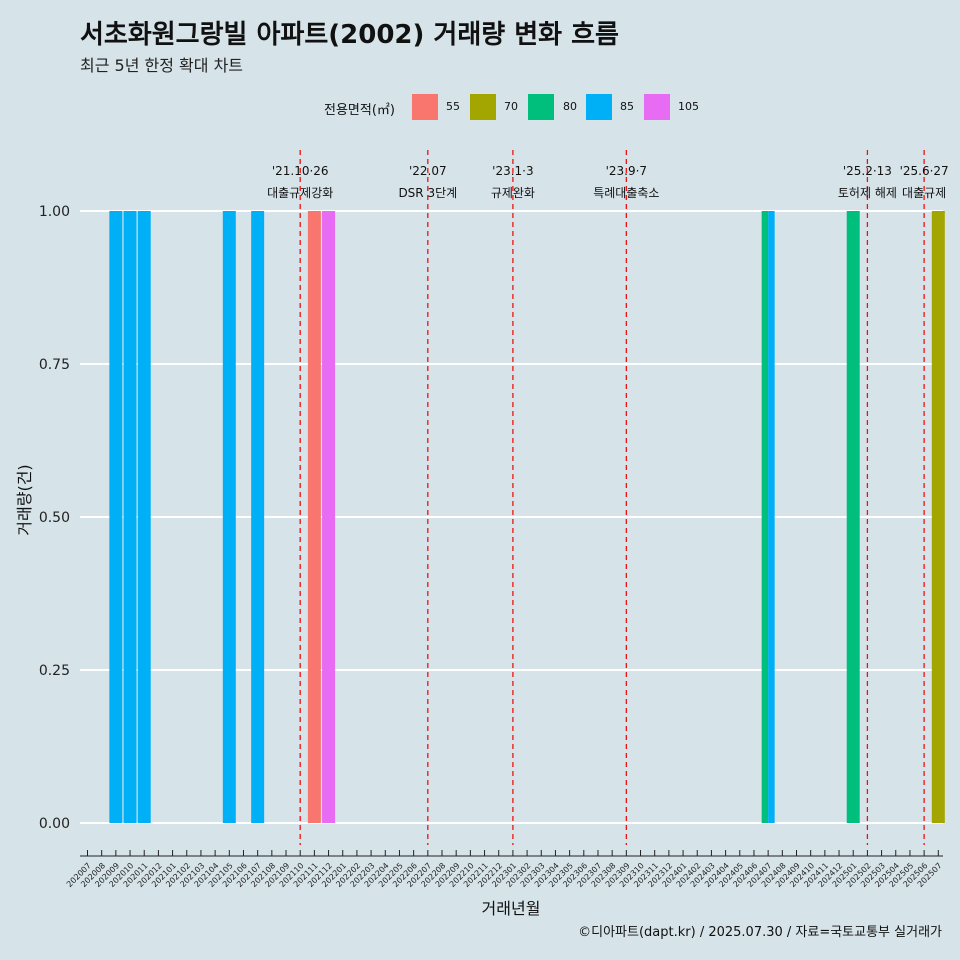 This screenshot has height=960, width=960. Describe the element at coordinates (627, 106) in the screenshot. I see `legend-label-85: 85` at that location.